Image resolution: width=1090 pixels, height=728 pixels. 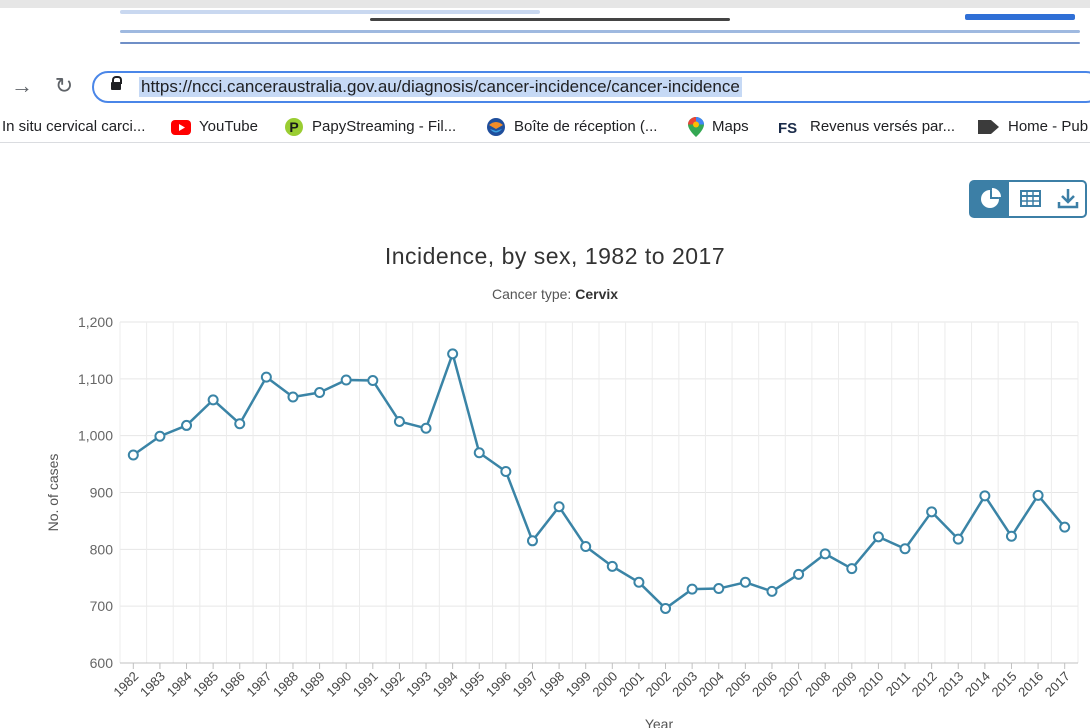 I want to click on download-button, so click(x=1068, y=199).